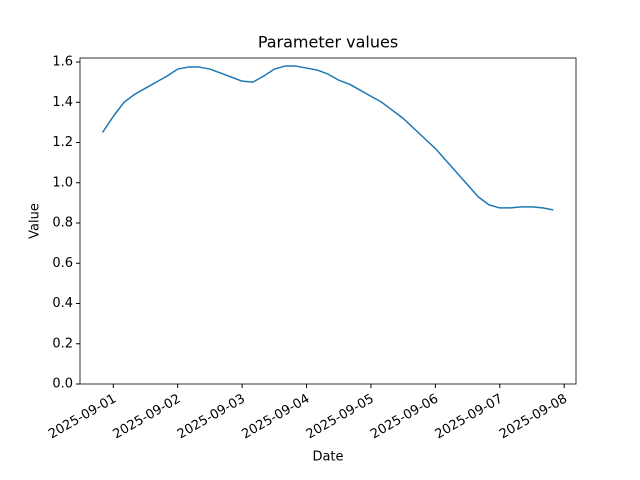 The width and height of the screenshot is (640, 480). Describe the element at coordinates (62, 384) in the screenshot. I see `y-tick-label: 0.0` at that location.